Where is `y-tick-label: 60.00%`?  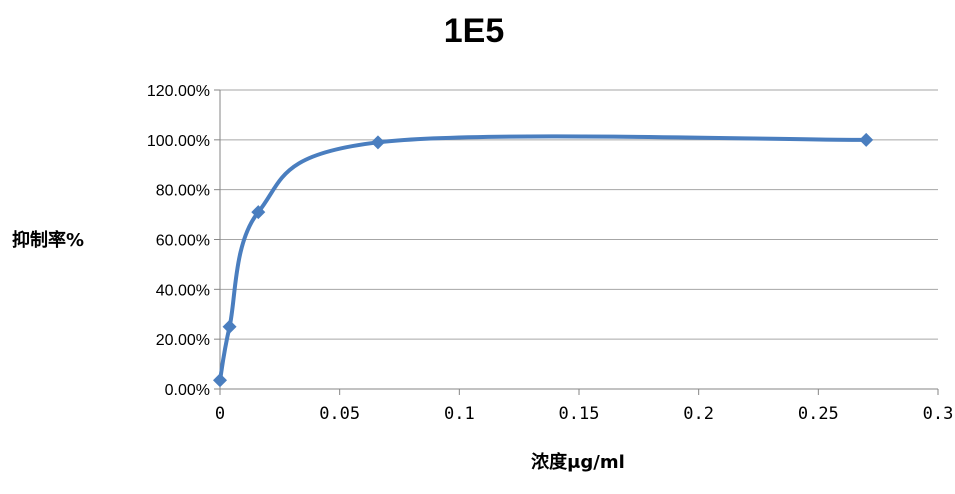 y-tick-label: 60.00% is located at coordinates (183, 241).